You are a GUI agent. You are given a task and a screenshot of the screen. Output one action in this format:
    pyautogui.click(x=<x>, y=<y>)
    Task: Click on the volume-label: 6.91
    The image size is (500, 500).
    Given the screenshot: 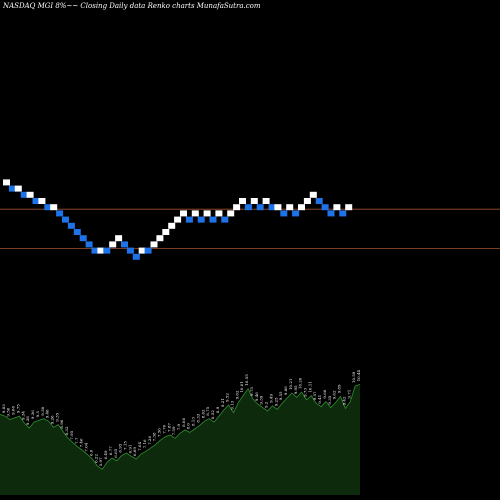 What is the action you would take?
    pyautogui.click(x=129, y=448)
    